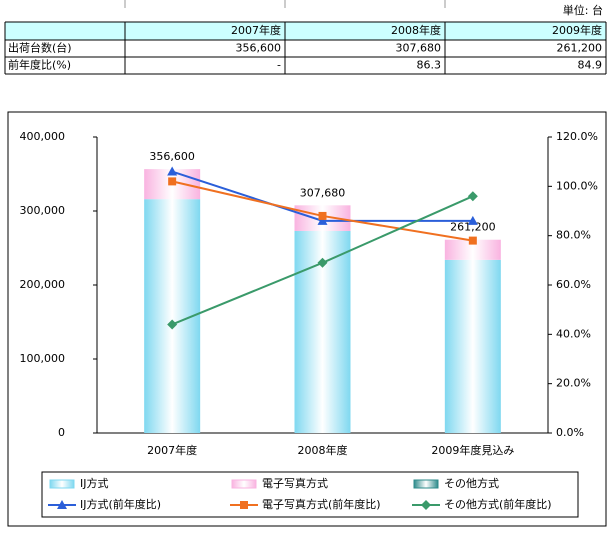 Image resolution: width=616 pixels, height=534 pixels. What do you see at coordinates (305, 31) in the screenshot?
I see `table-header-bg` at bounding box center [305, 31].